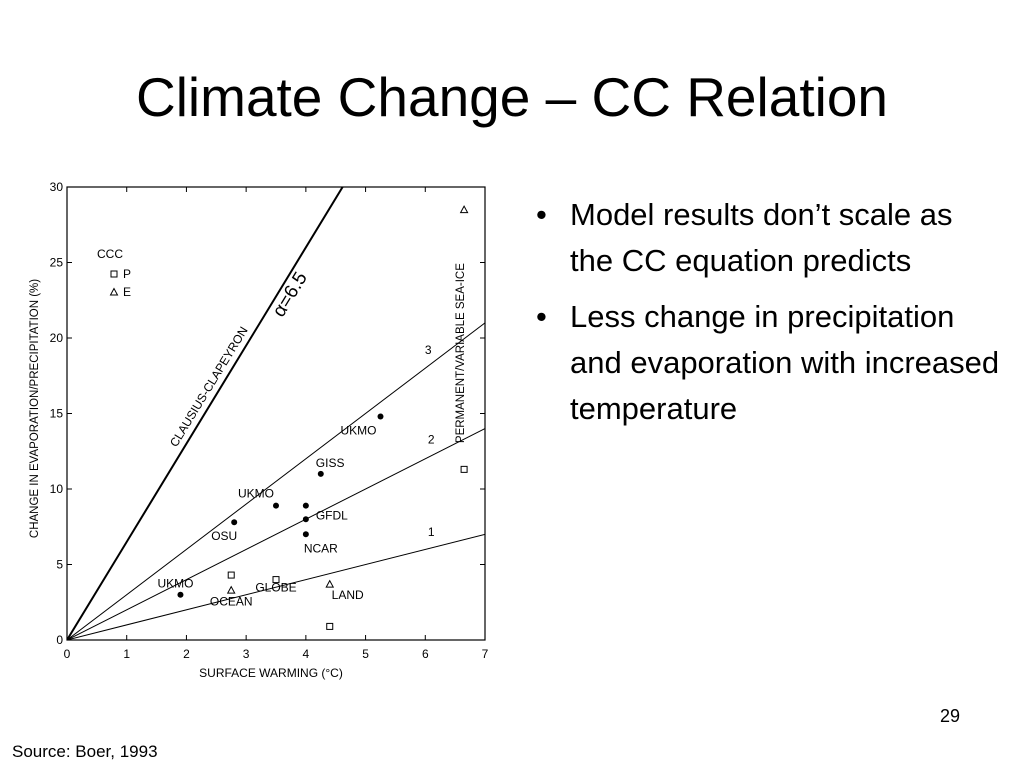 Image resolution: width=1024 pixels, height=768 pixels. I want to click on data-point-label: GISS, so click(330, 463).